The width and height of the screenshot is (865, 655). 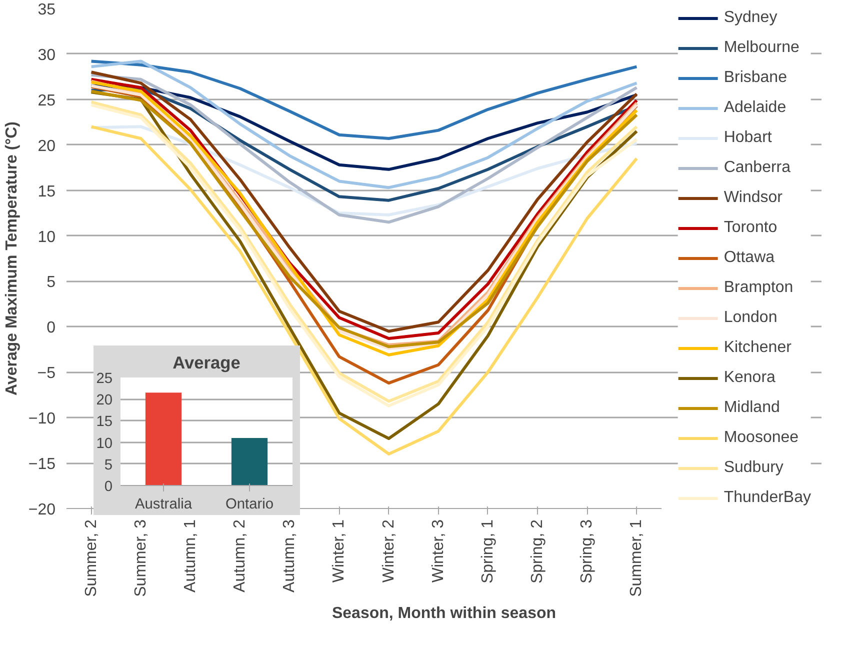 What do you see at coordinates (389, 551) in the screenshot?
I see `x-tick-label: Winter, 2` at bounding box center [389, 551].